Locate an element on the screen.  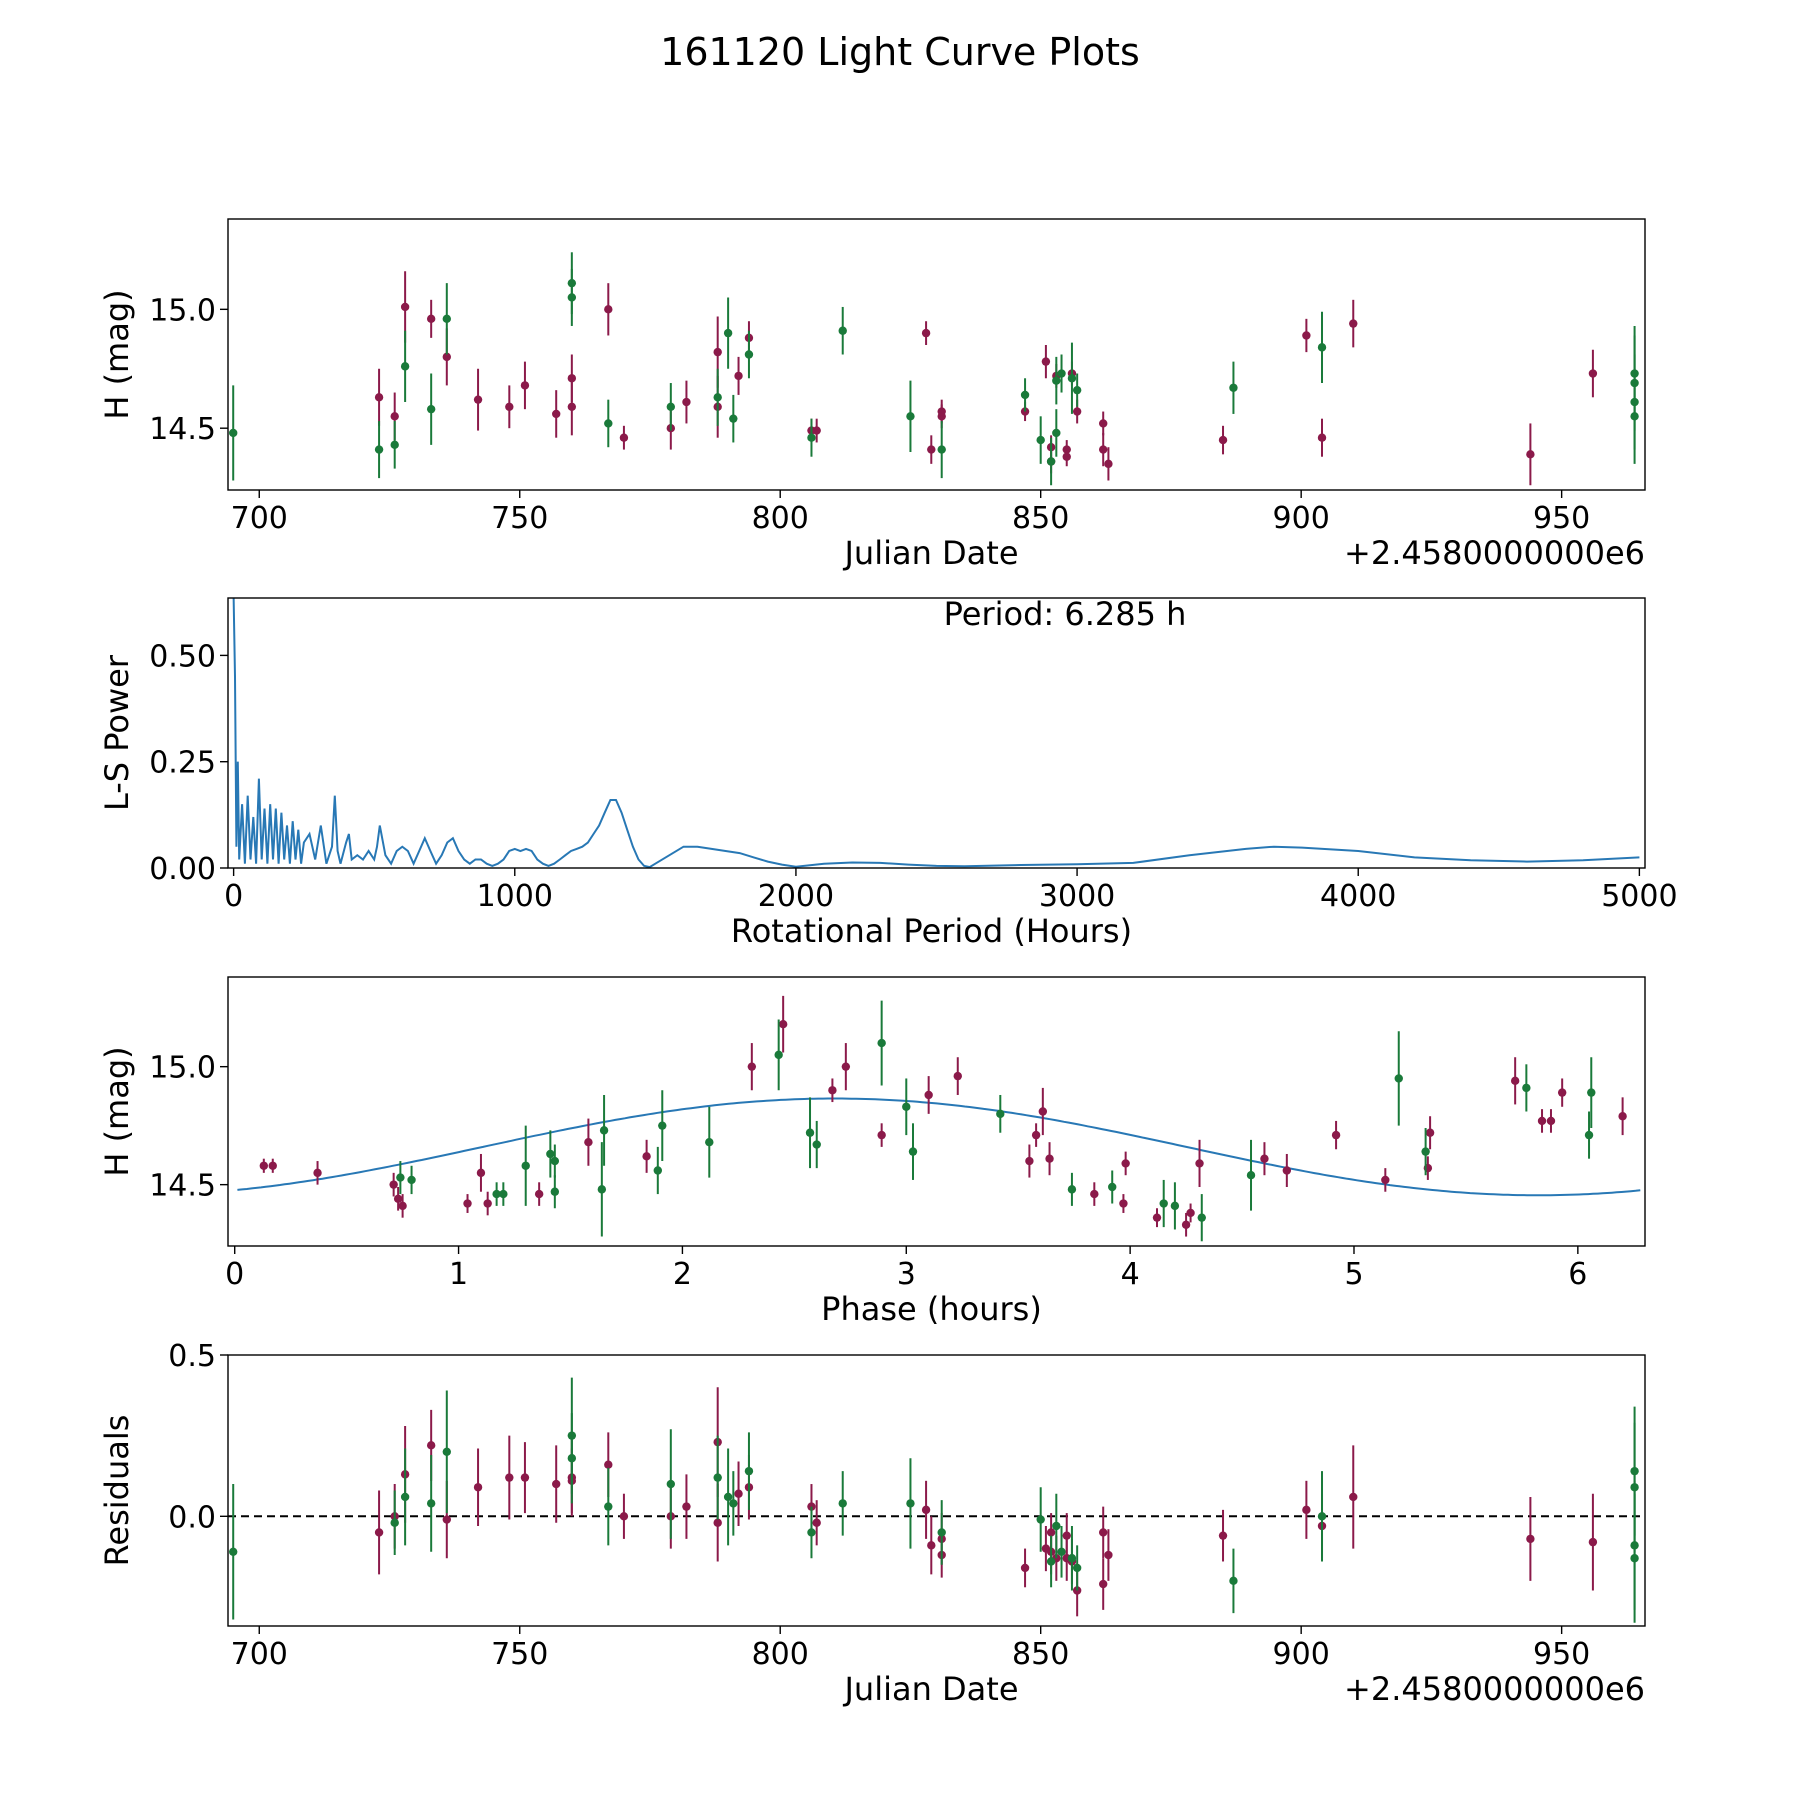
x-tick-label: 850 is located at coordinates (1040, 1654).